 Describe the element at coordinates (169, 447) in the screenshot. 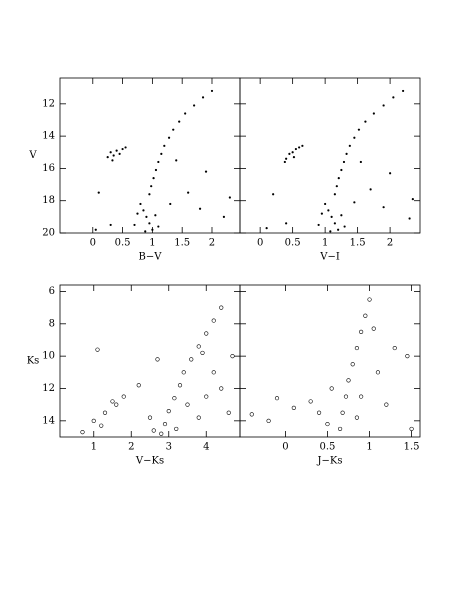

I see `x-tick-label: 3` at that location.